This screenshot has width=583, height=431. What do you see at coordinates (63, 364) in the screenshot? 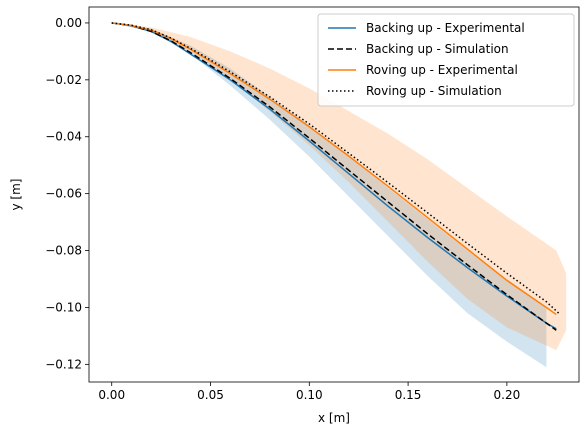
I see `y-tick-label: −0.12` at bounding box center [63, 364].